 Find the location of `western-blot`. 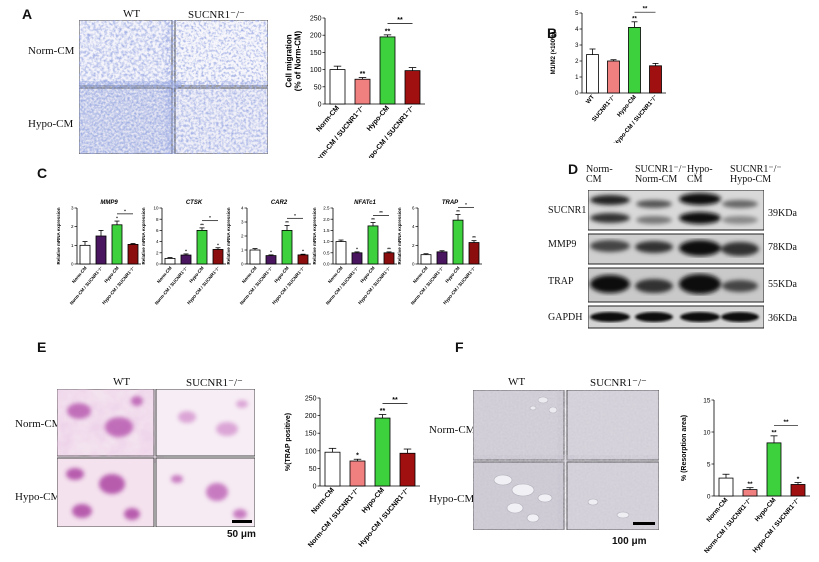

western-blot is located at coordinates (676, 259).